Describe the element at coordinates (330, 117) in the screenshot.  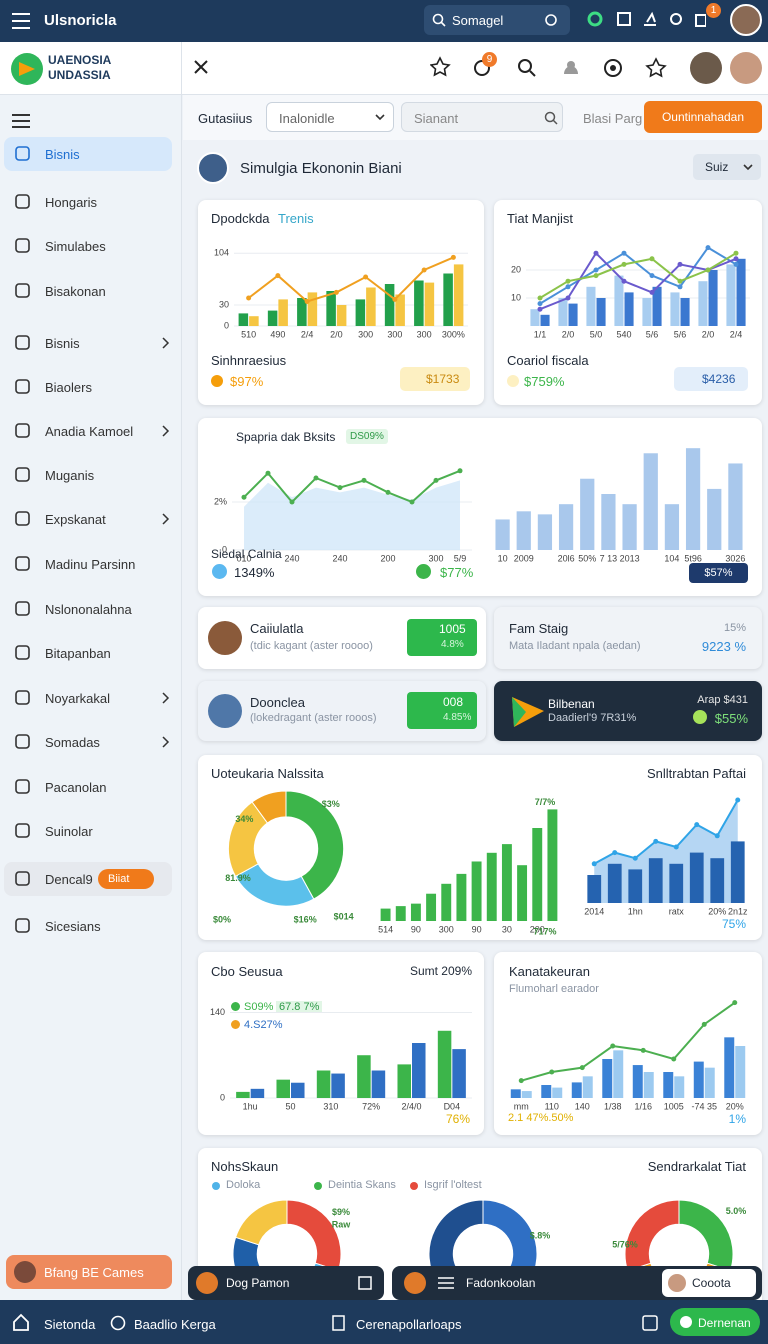
I see `select: Inalonidle` at that location.